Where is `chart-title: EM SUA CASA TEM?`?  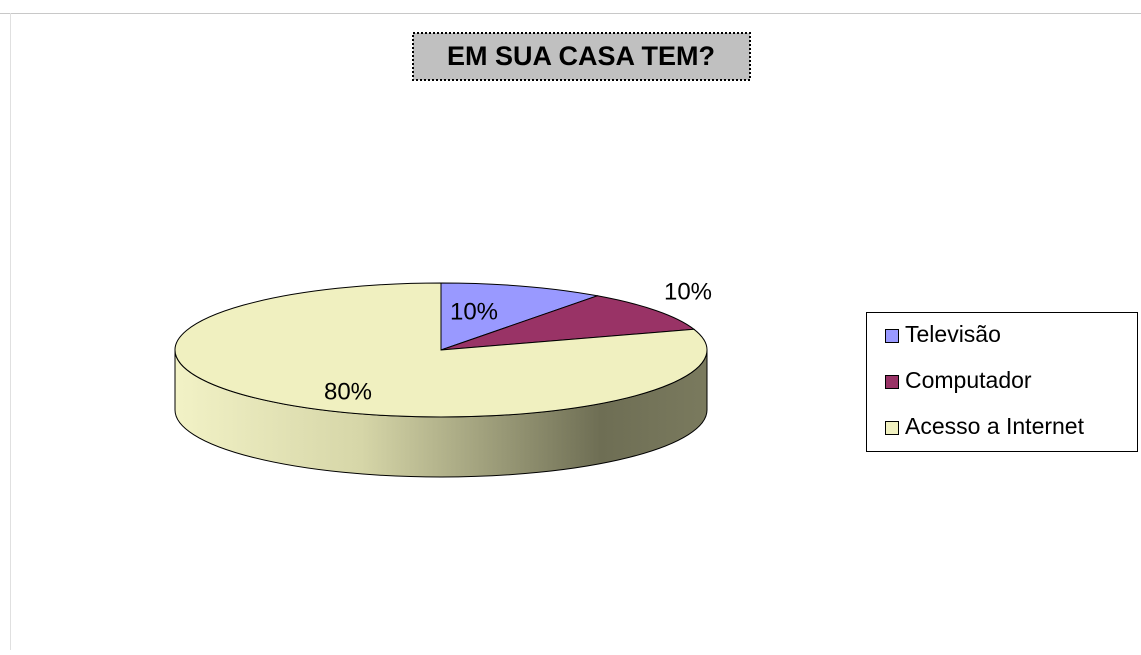 chart-title: EM SUA CASA TEM? is located at coordinates (581, 56).